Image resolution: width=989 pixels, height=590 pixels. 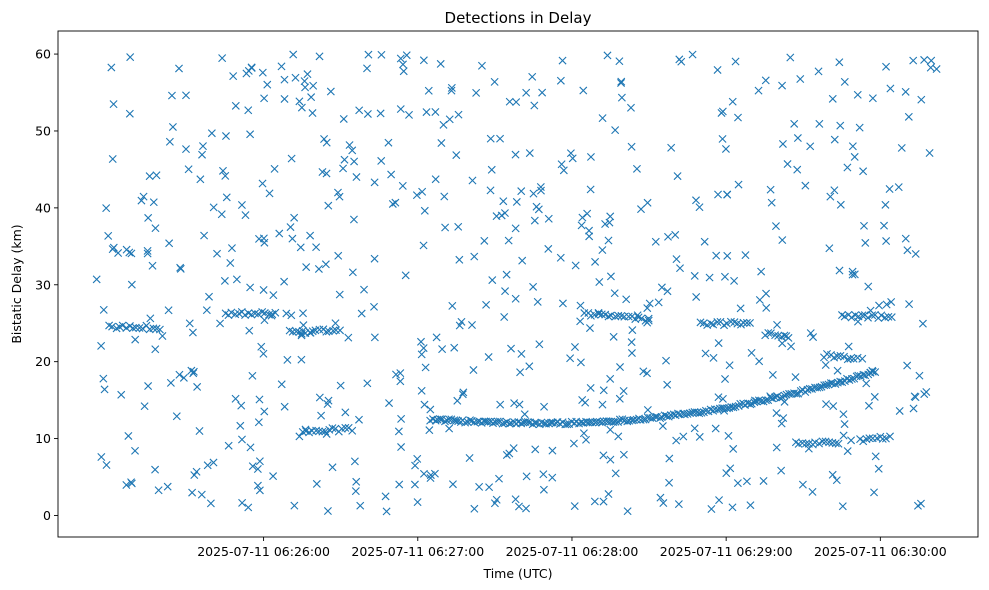 What do you see at coordinates (417, 551) in the screenshot?
I see `x-tick-label: 2025-07-11 06:27:00` at bounding box center [417, 551].